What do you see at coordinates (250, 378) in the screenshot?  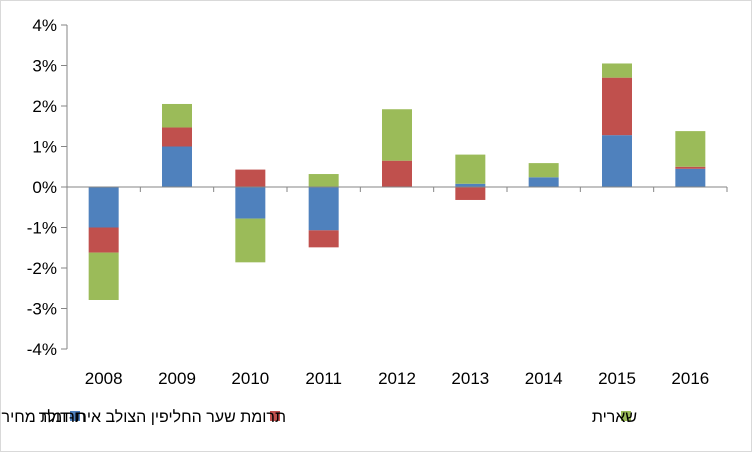 I see `x-tick-label: 2010` at bounding box center [250, 378].